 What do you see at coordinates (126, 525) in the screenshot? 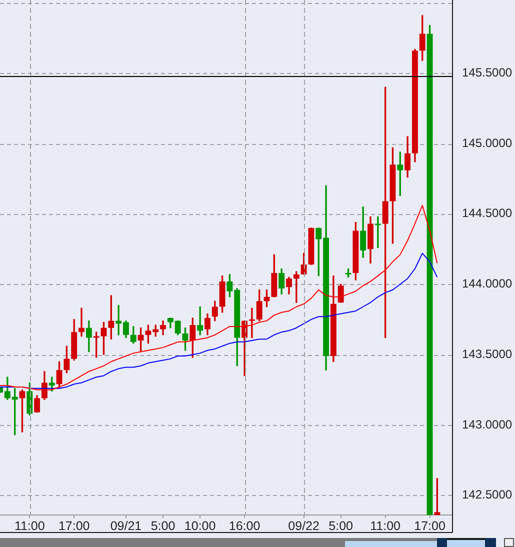
I see `x-tick-label: 09/21` at bounding box center [126, 525].